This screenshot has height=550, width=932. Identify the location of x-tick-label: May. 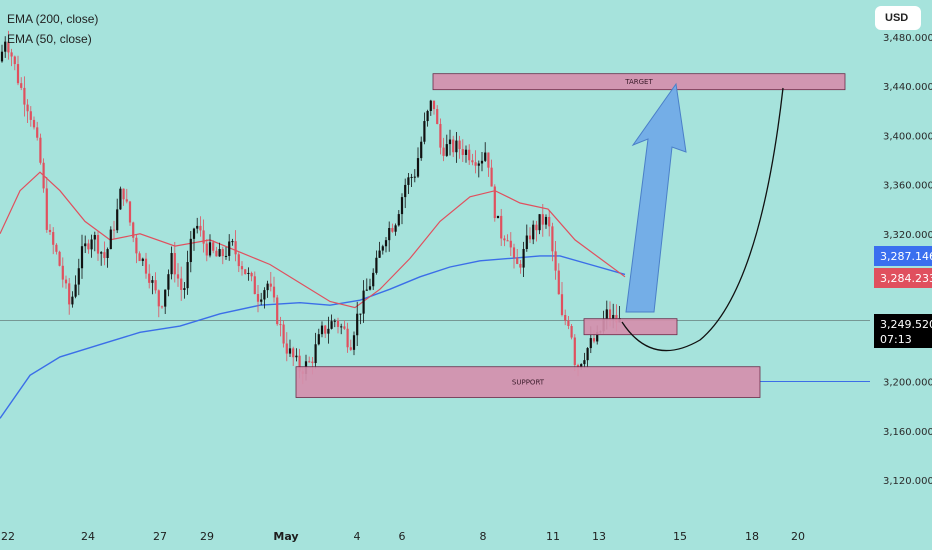
(285, 536).